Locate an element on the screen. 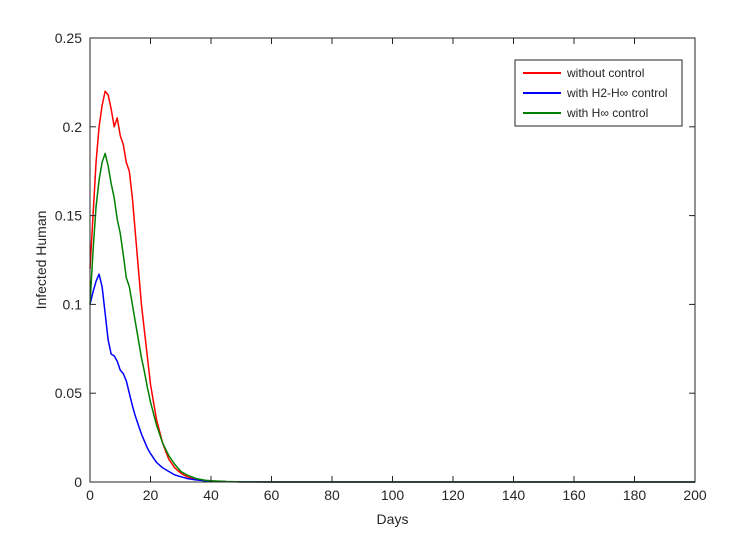 The image size is (739, 552). x-tick-label: 20 is located at coordinates (151, 495).